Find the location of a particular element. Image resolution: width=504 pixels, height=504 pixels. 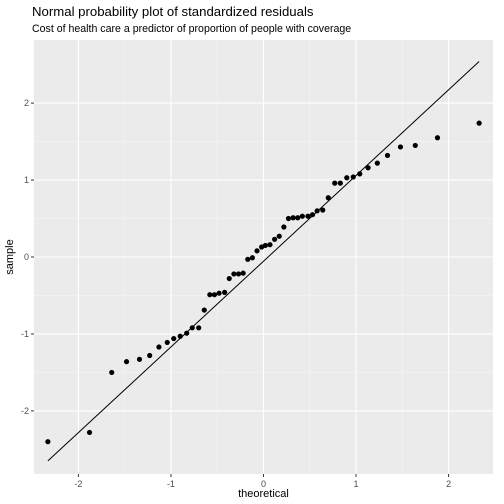

x-tick-label: -2 is located at coordinates (78, 484).